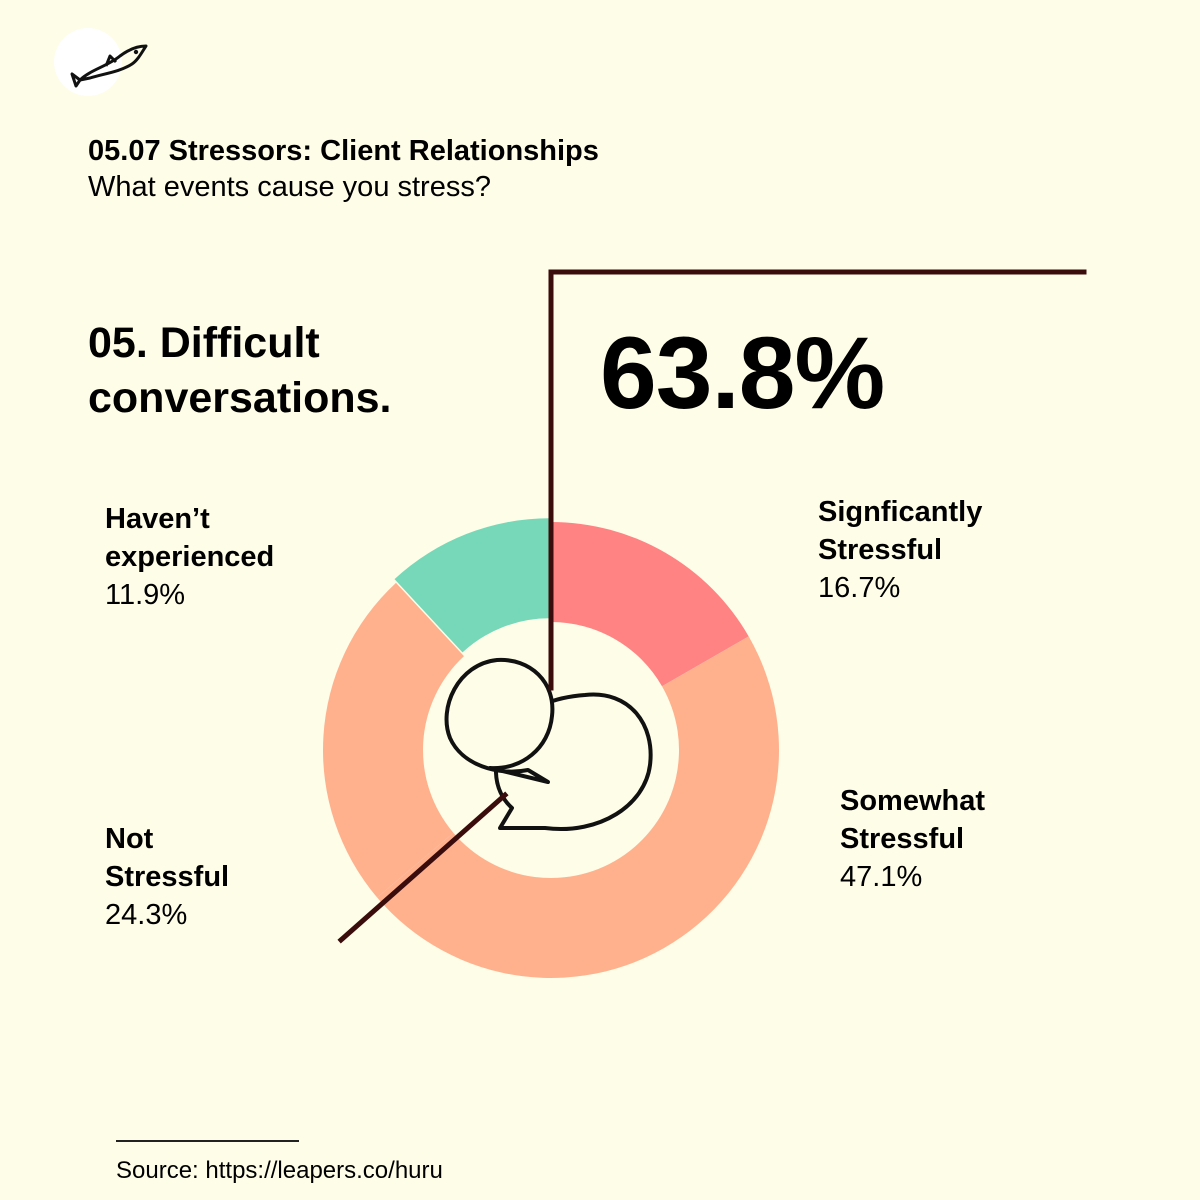 The height and width of the screenshot is (1200, 1200). I want to click on center-icon, so click(548, 744).